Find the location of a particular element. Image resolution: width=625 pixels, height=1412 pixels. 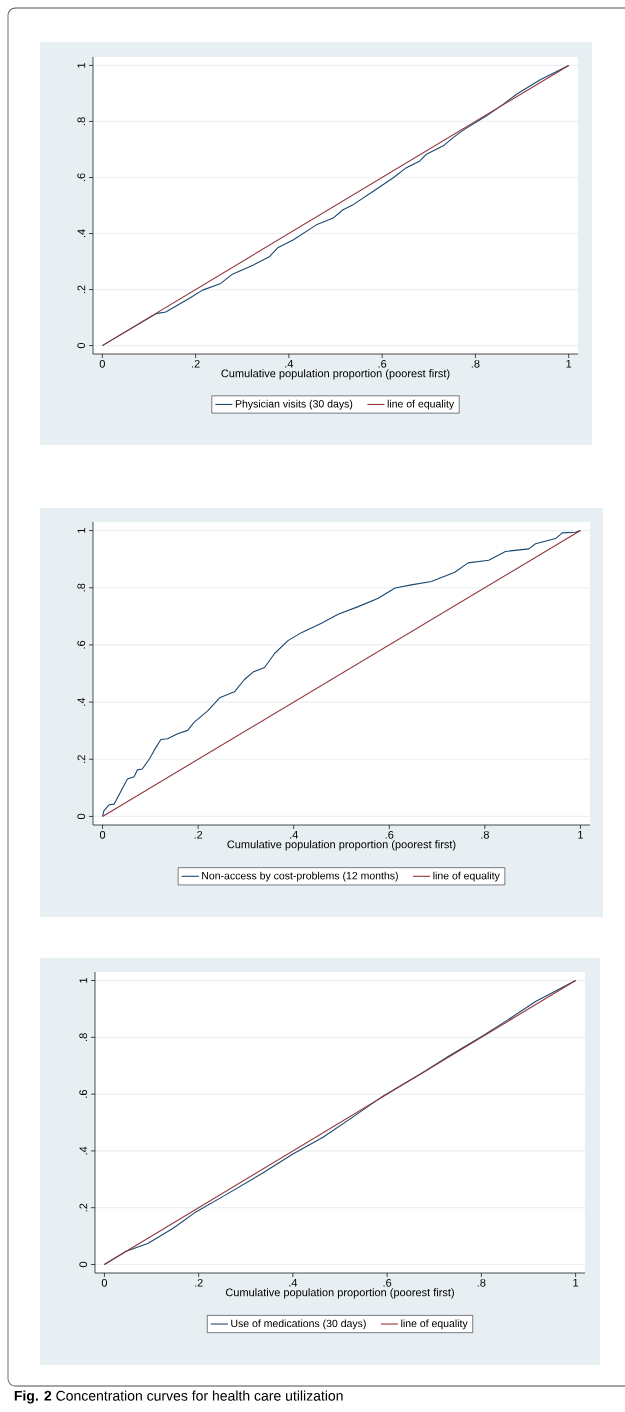

legend-label: Non-access by cost-problems (12 months) is located at coordinates (300, 876).